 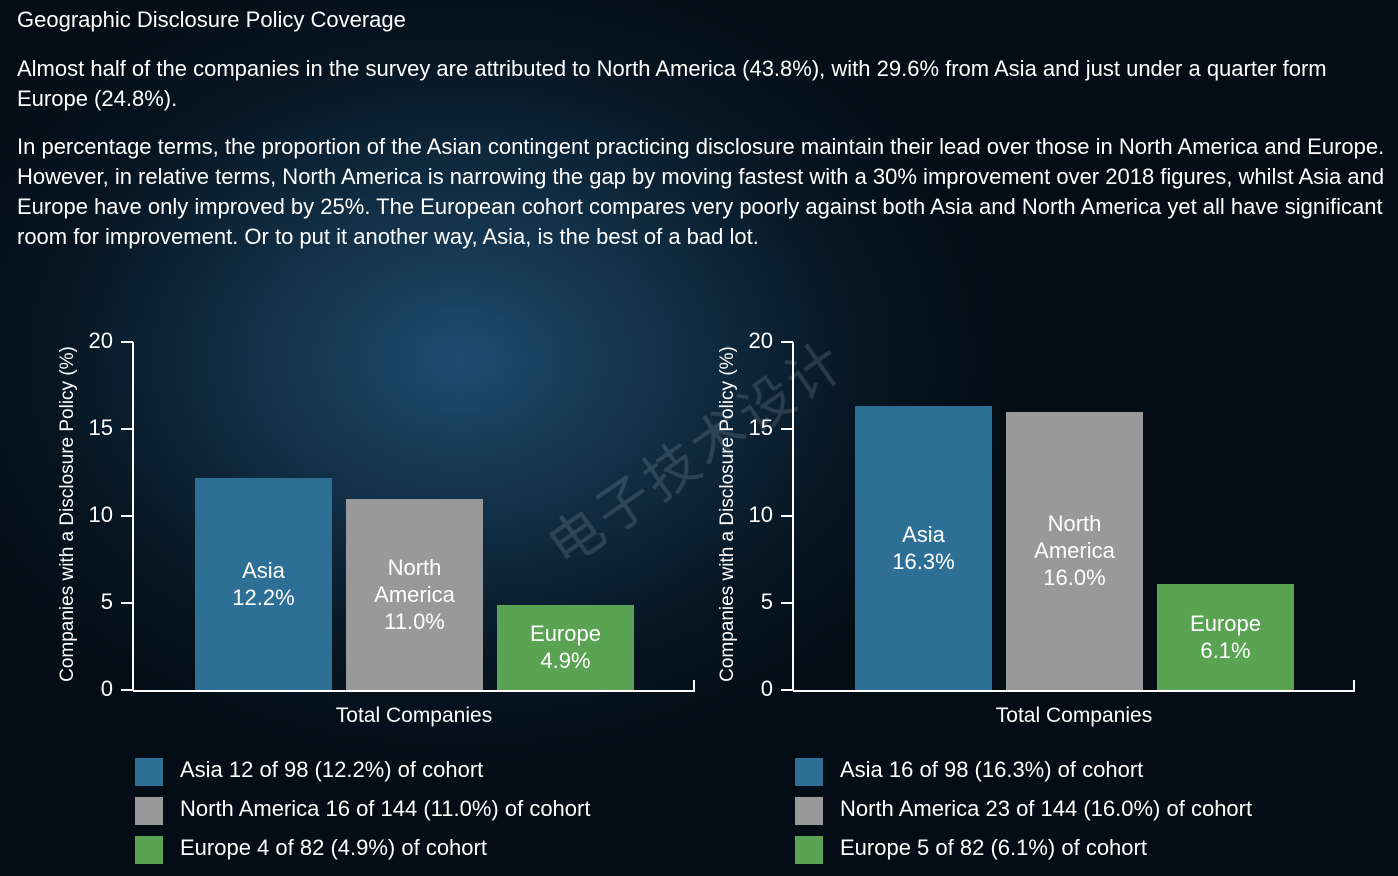 I want to click on bar: Europe 4.9%, so click(x=565, y=647).